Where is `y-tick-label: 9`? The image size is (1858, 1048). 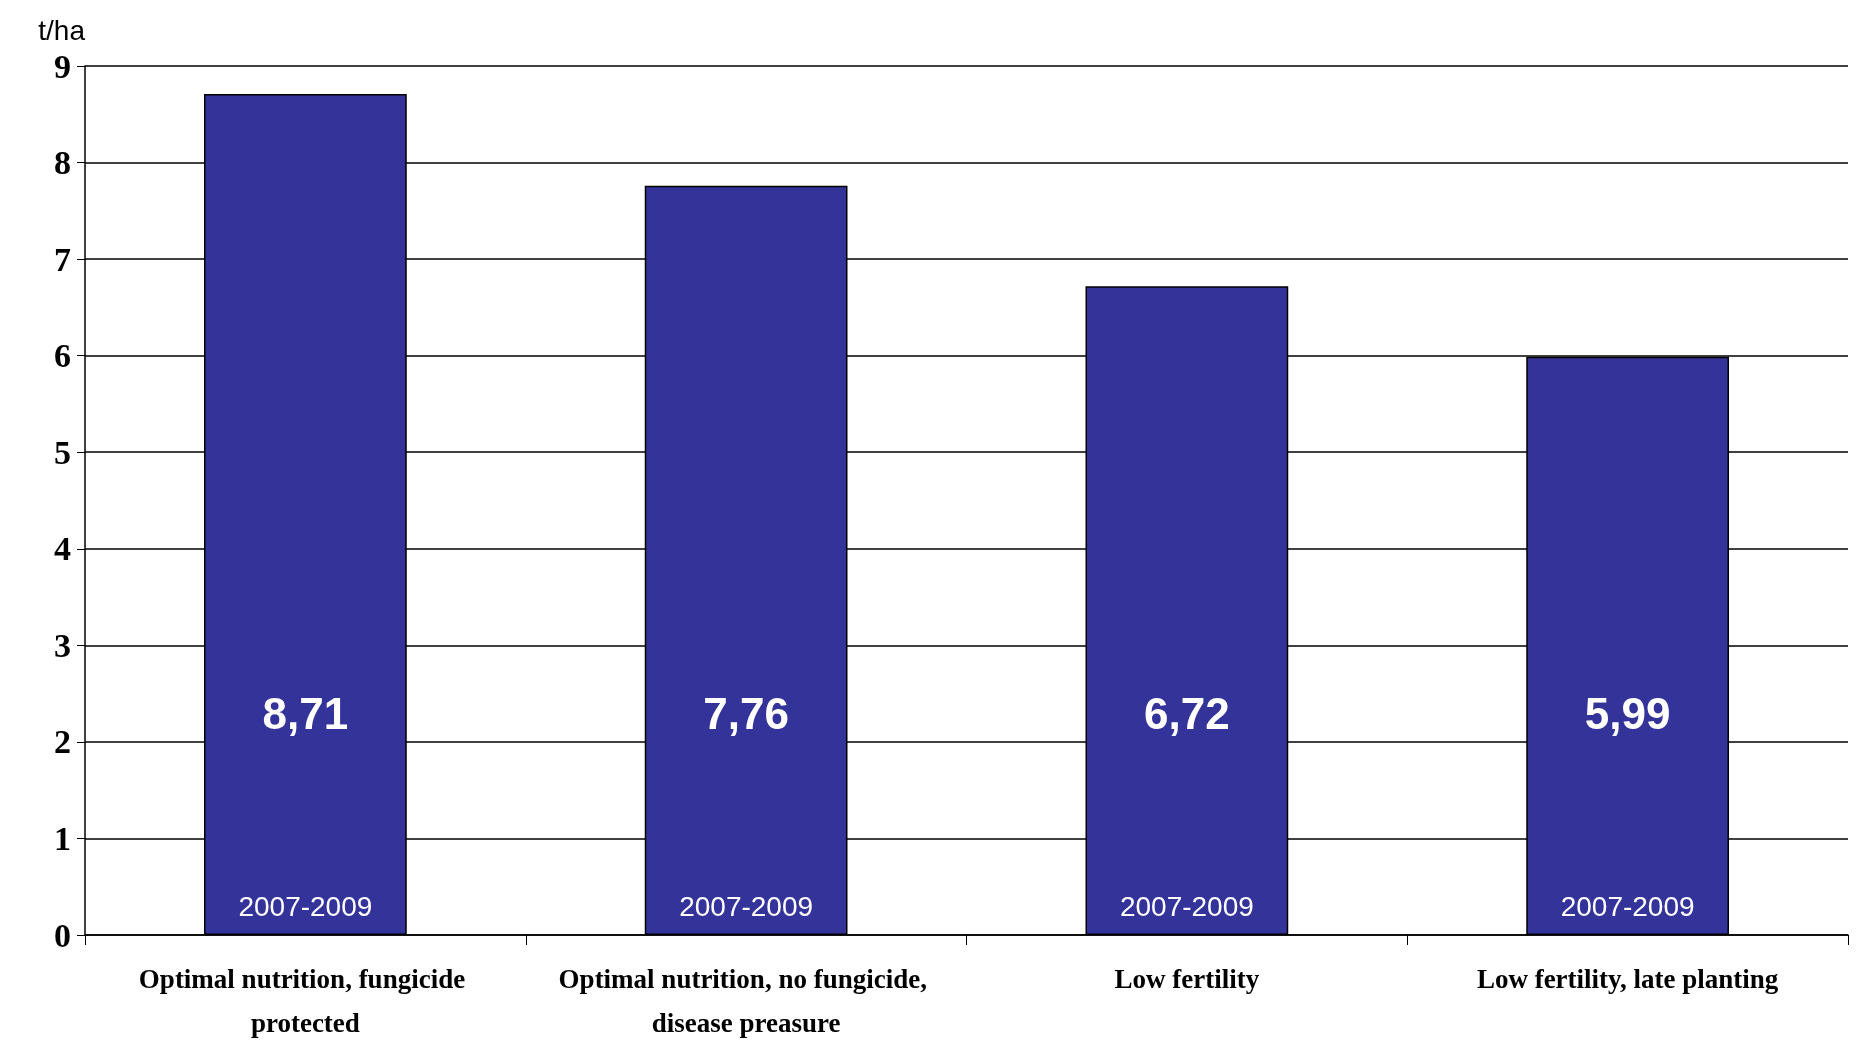
y-tick-label: 9 is located at coordinates (62, 66).